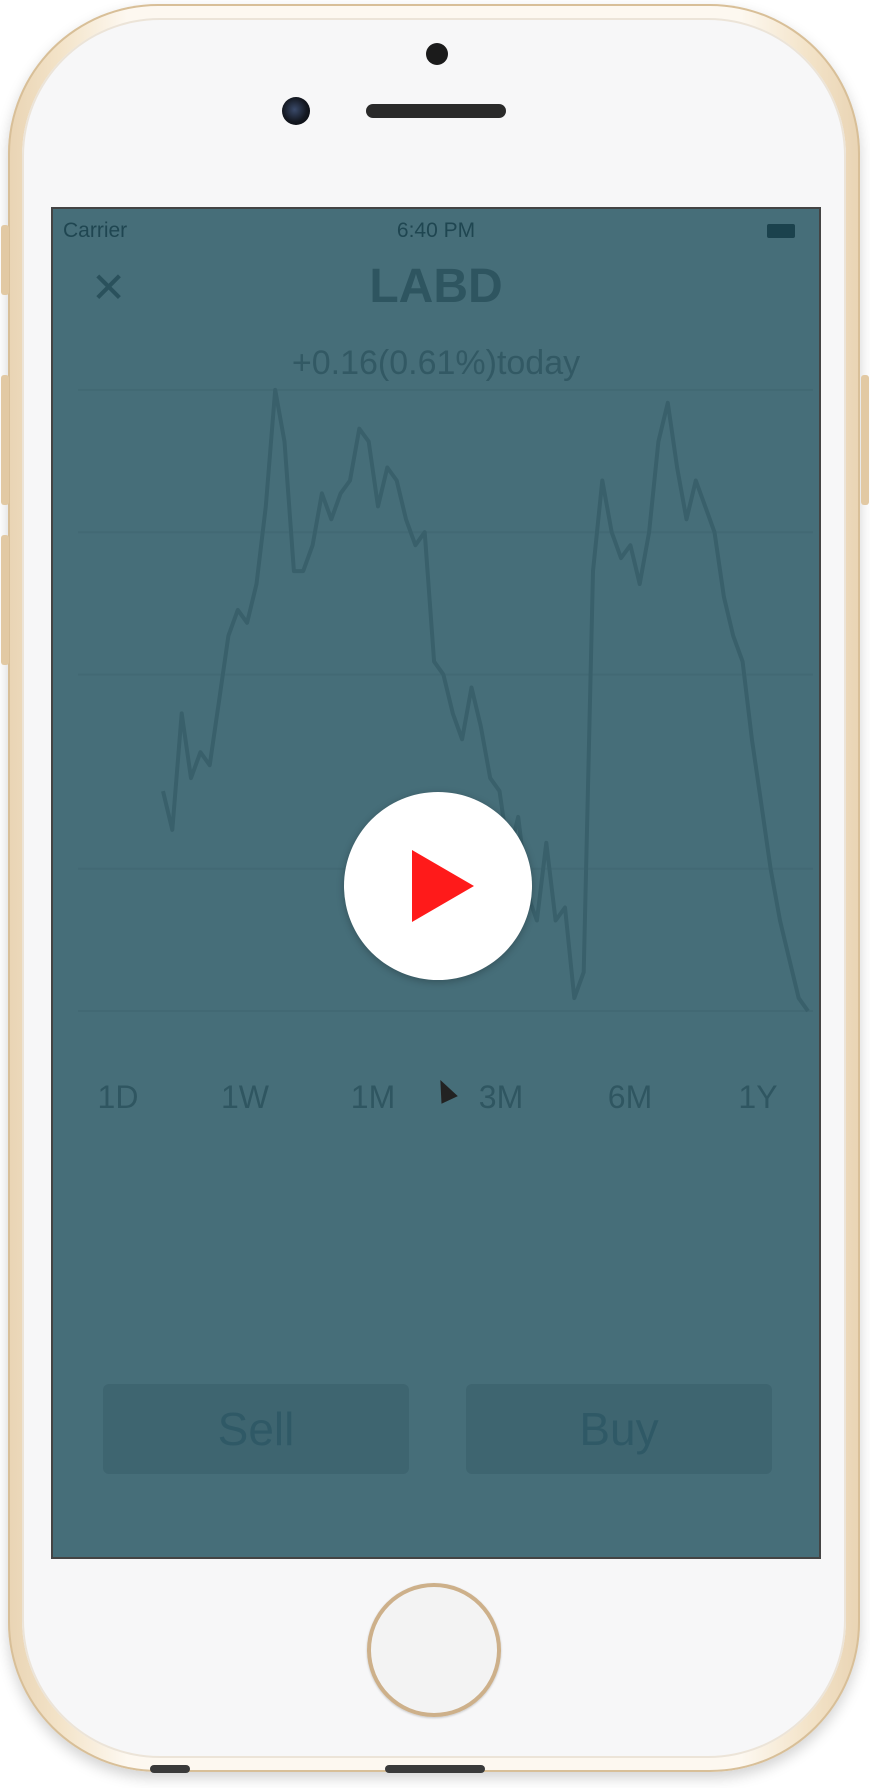  What do you see at coordinates (436, 111) in the screenshot?
I see `earpiece-speaker` at bounding box center [436, 111].